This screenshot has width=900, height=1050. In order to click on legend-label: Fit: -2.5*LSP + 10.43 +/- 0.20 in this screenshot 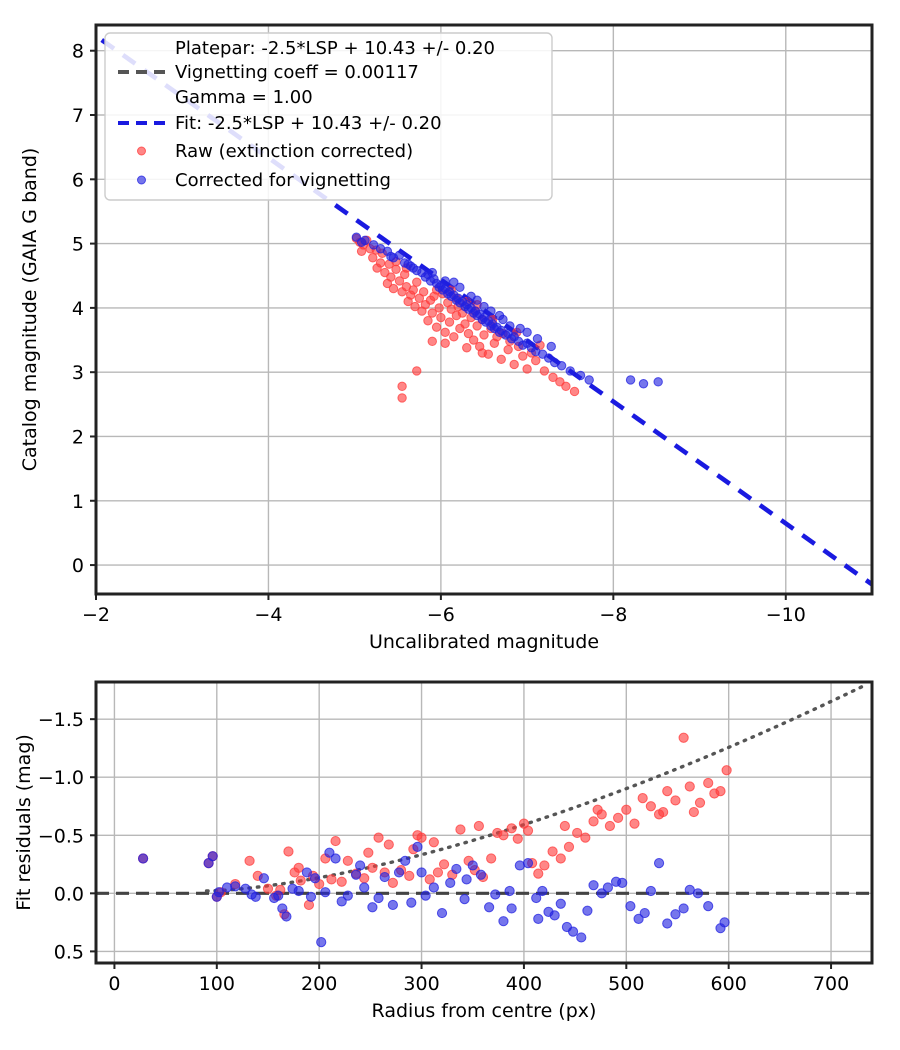, I will do `click(308, 123)`.